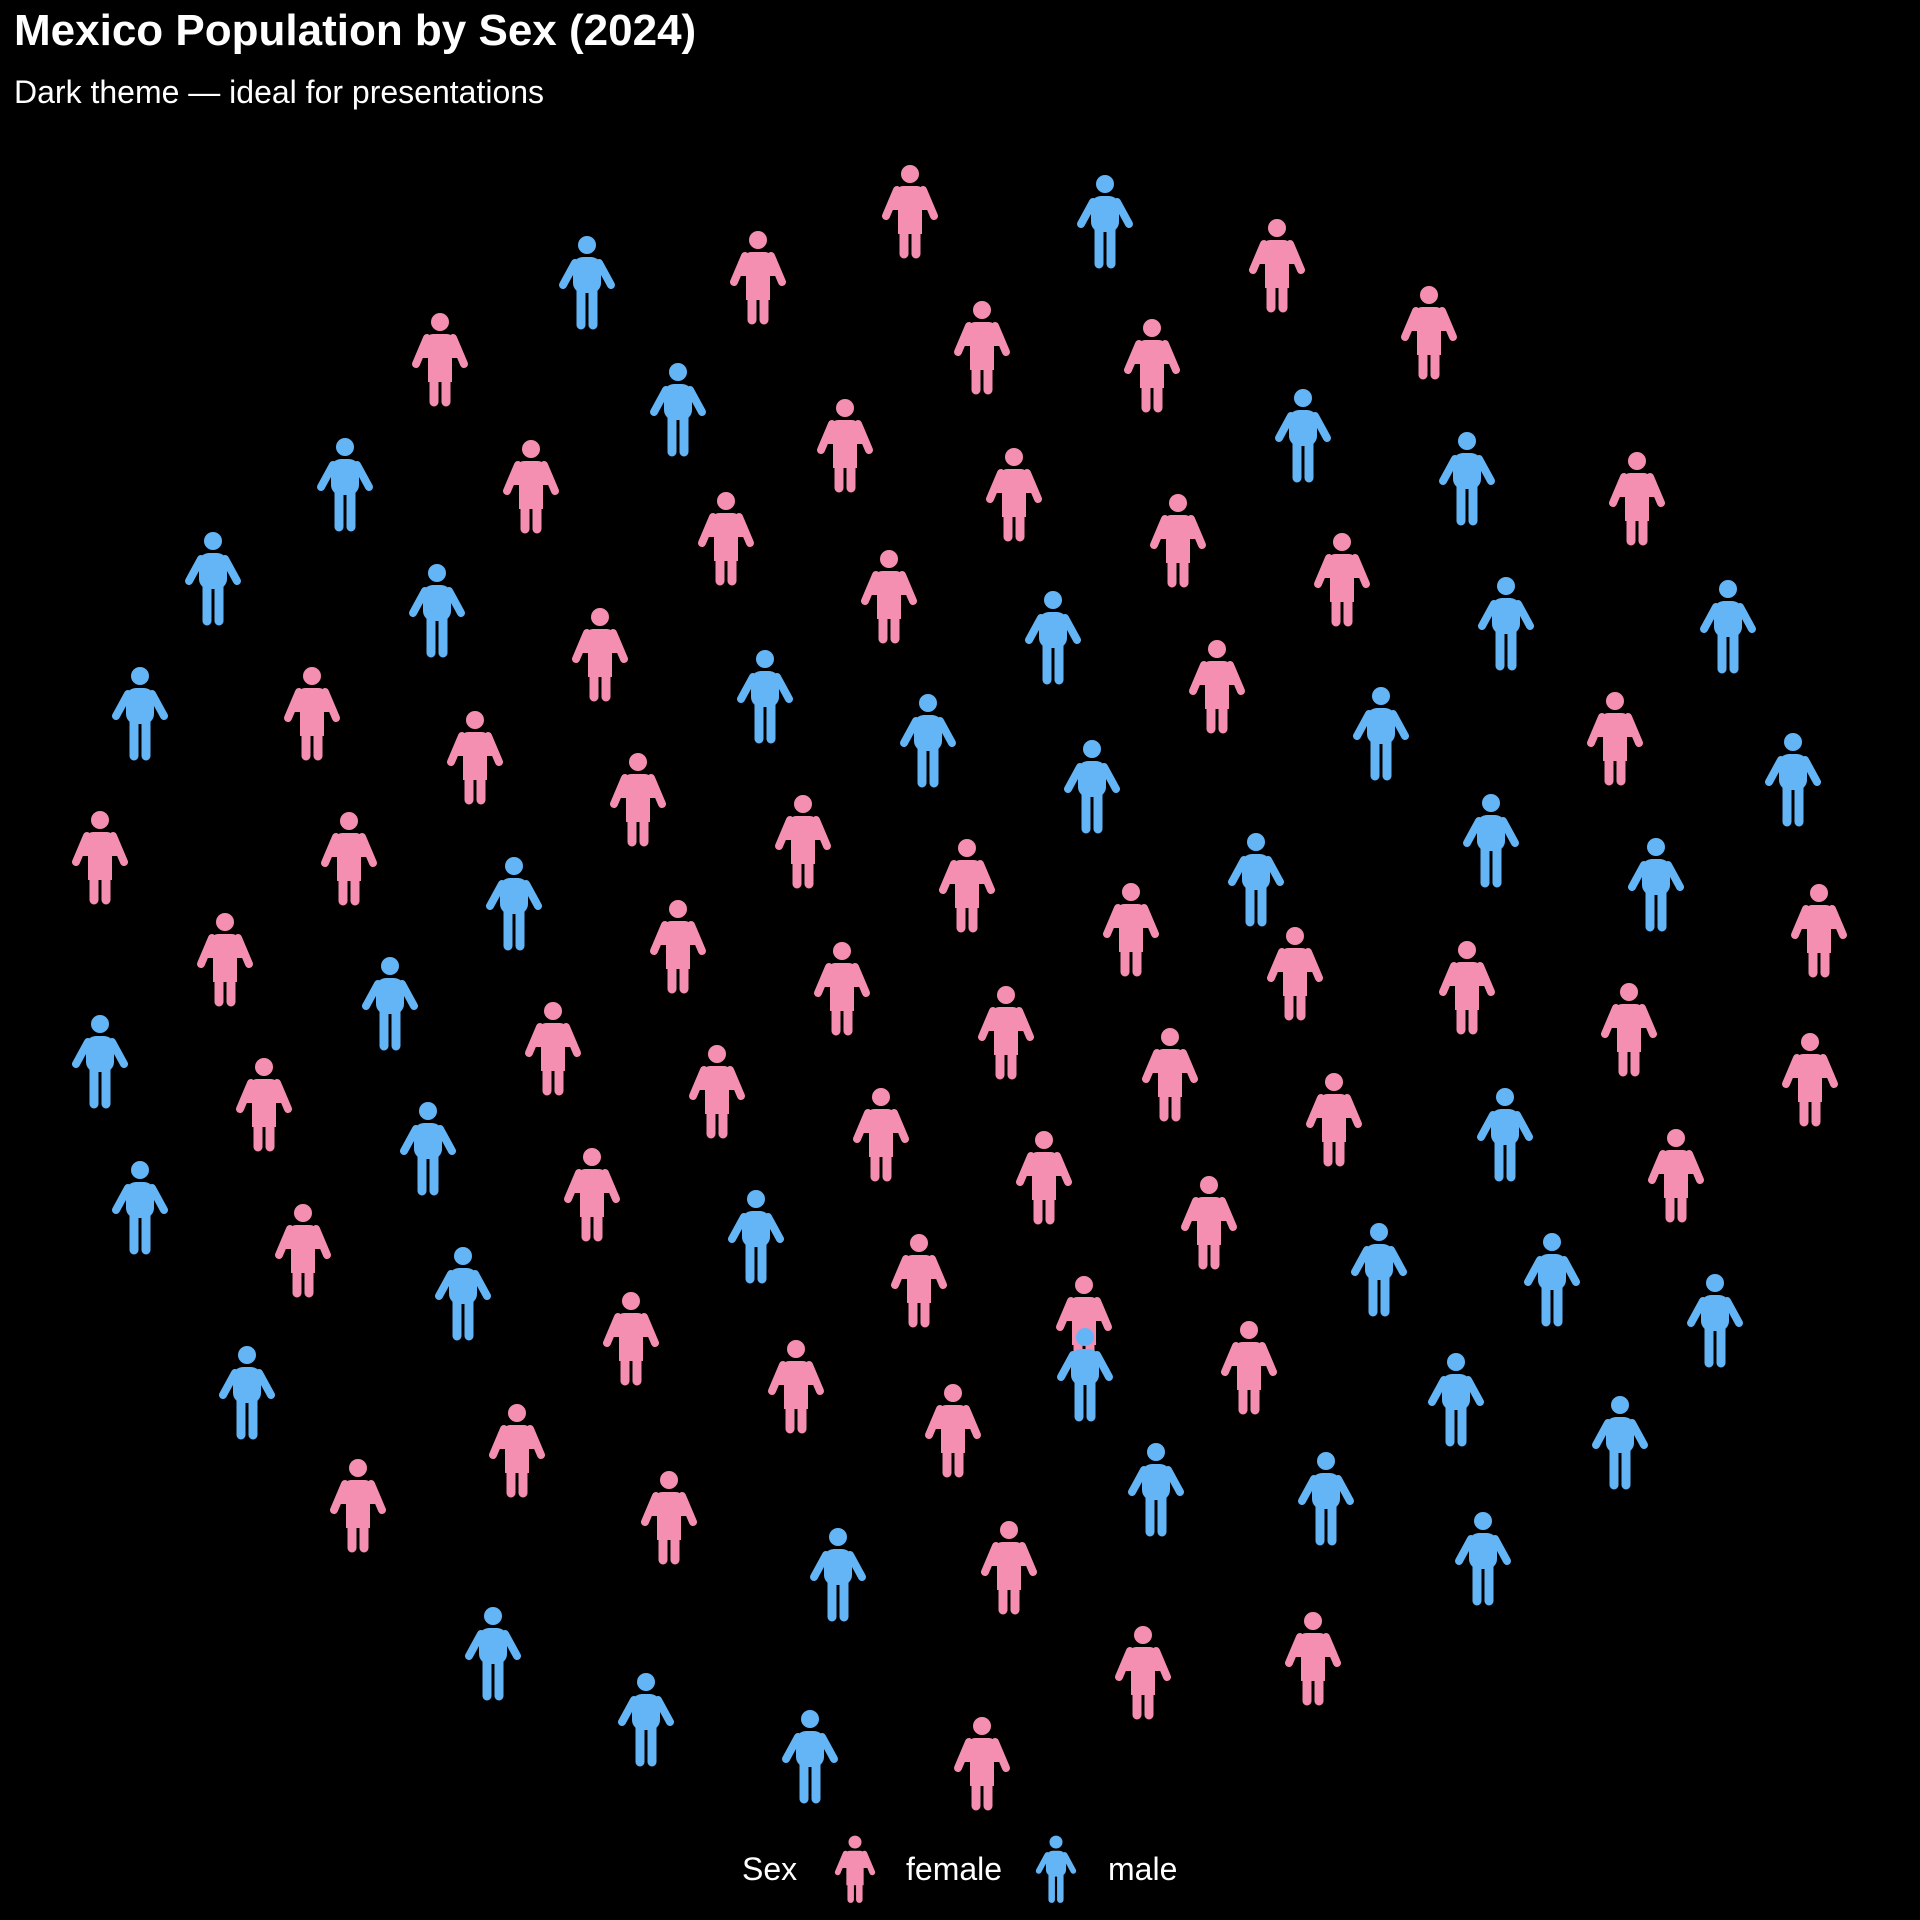 The height and width of the screenshot is (1920, 1920). Describe the element at coordinates (1142, 1869) in the screenshot. I see `legend-label-male: male` at that location.